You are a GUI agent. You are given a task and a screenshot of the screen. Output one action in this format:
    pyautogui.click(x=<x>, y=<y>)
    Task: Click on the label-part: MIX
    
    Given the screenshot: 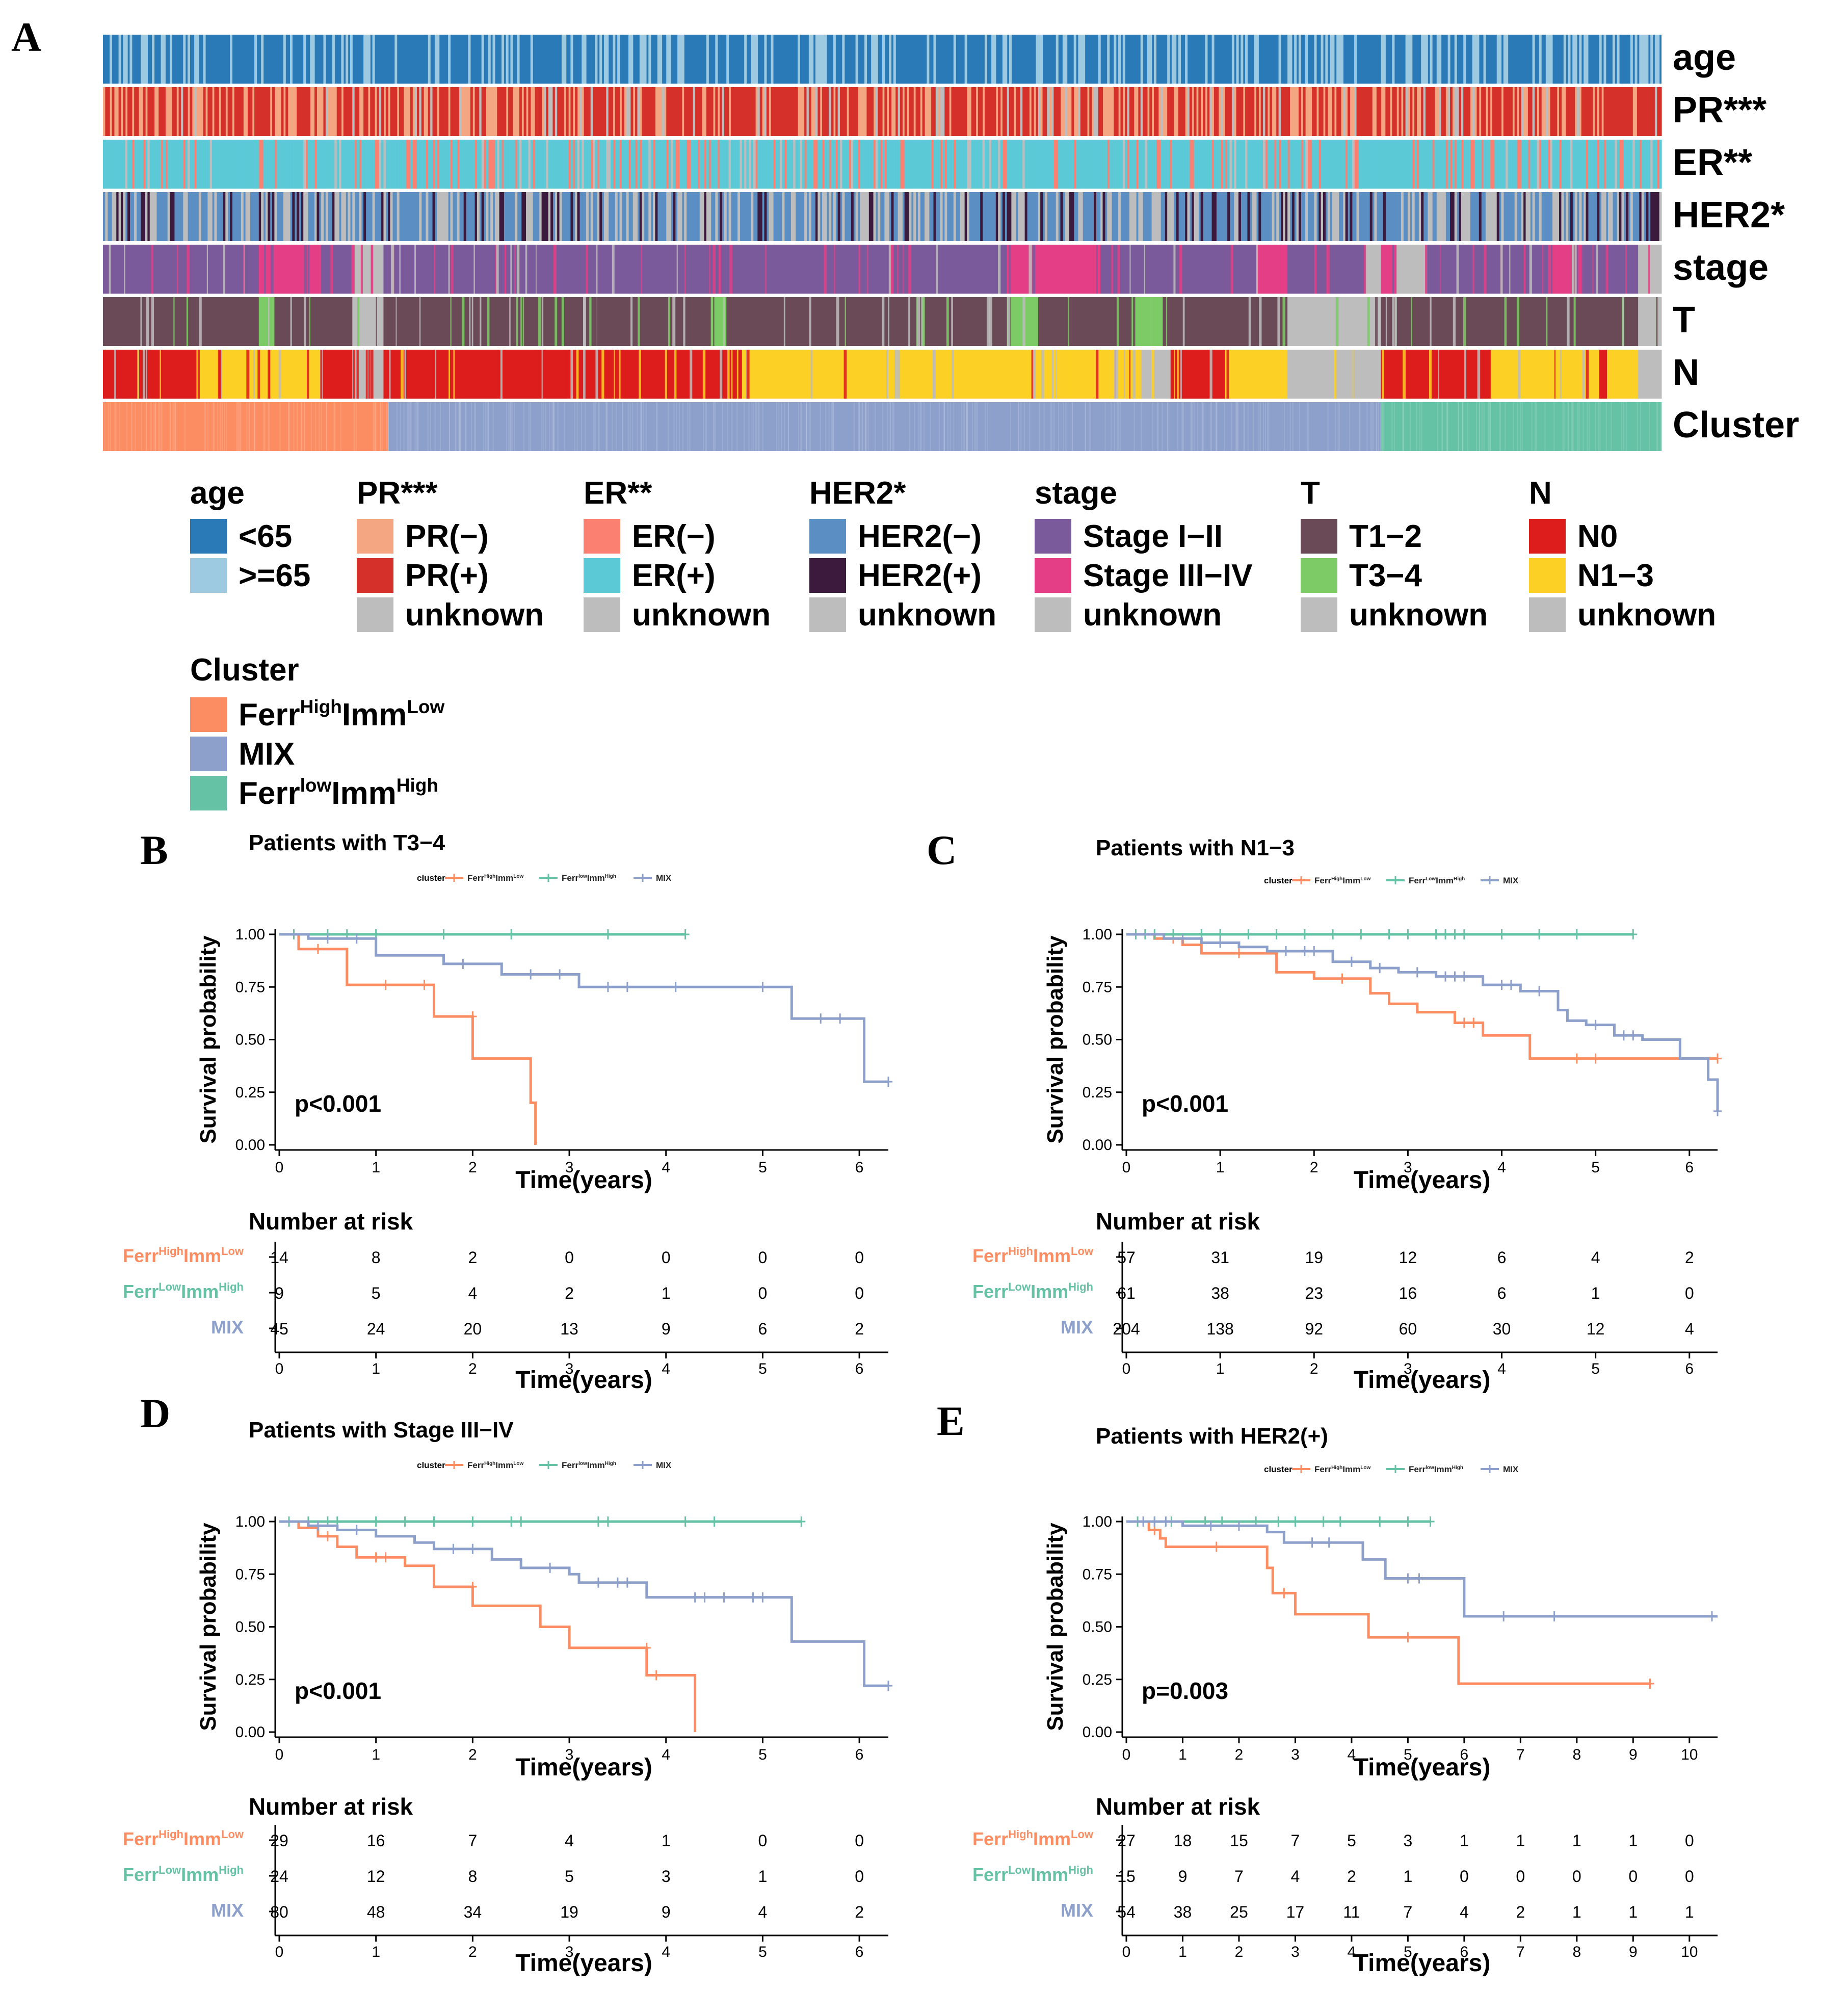 What is the action you would take?
    pyautogui.click(x=227, y=1327)
    